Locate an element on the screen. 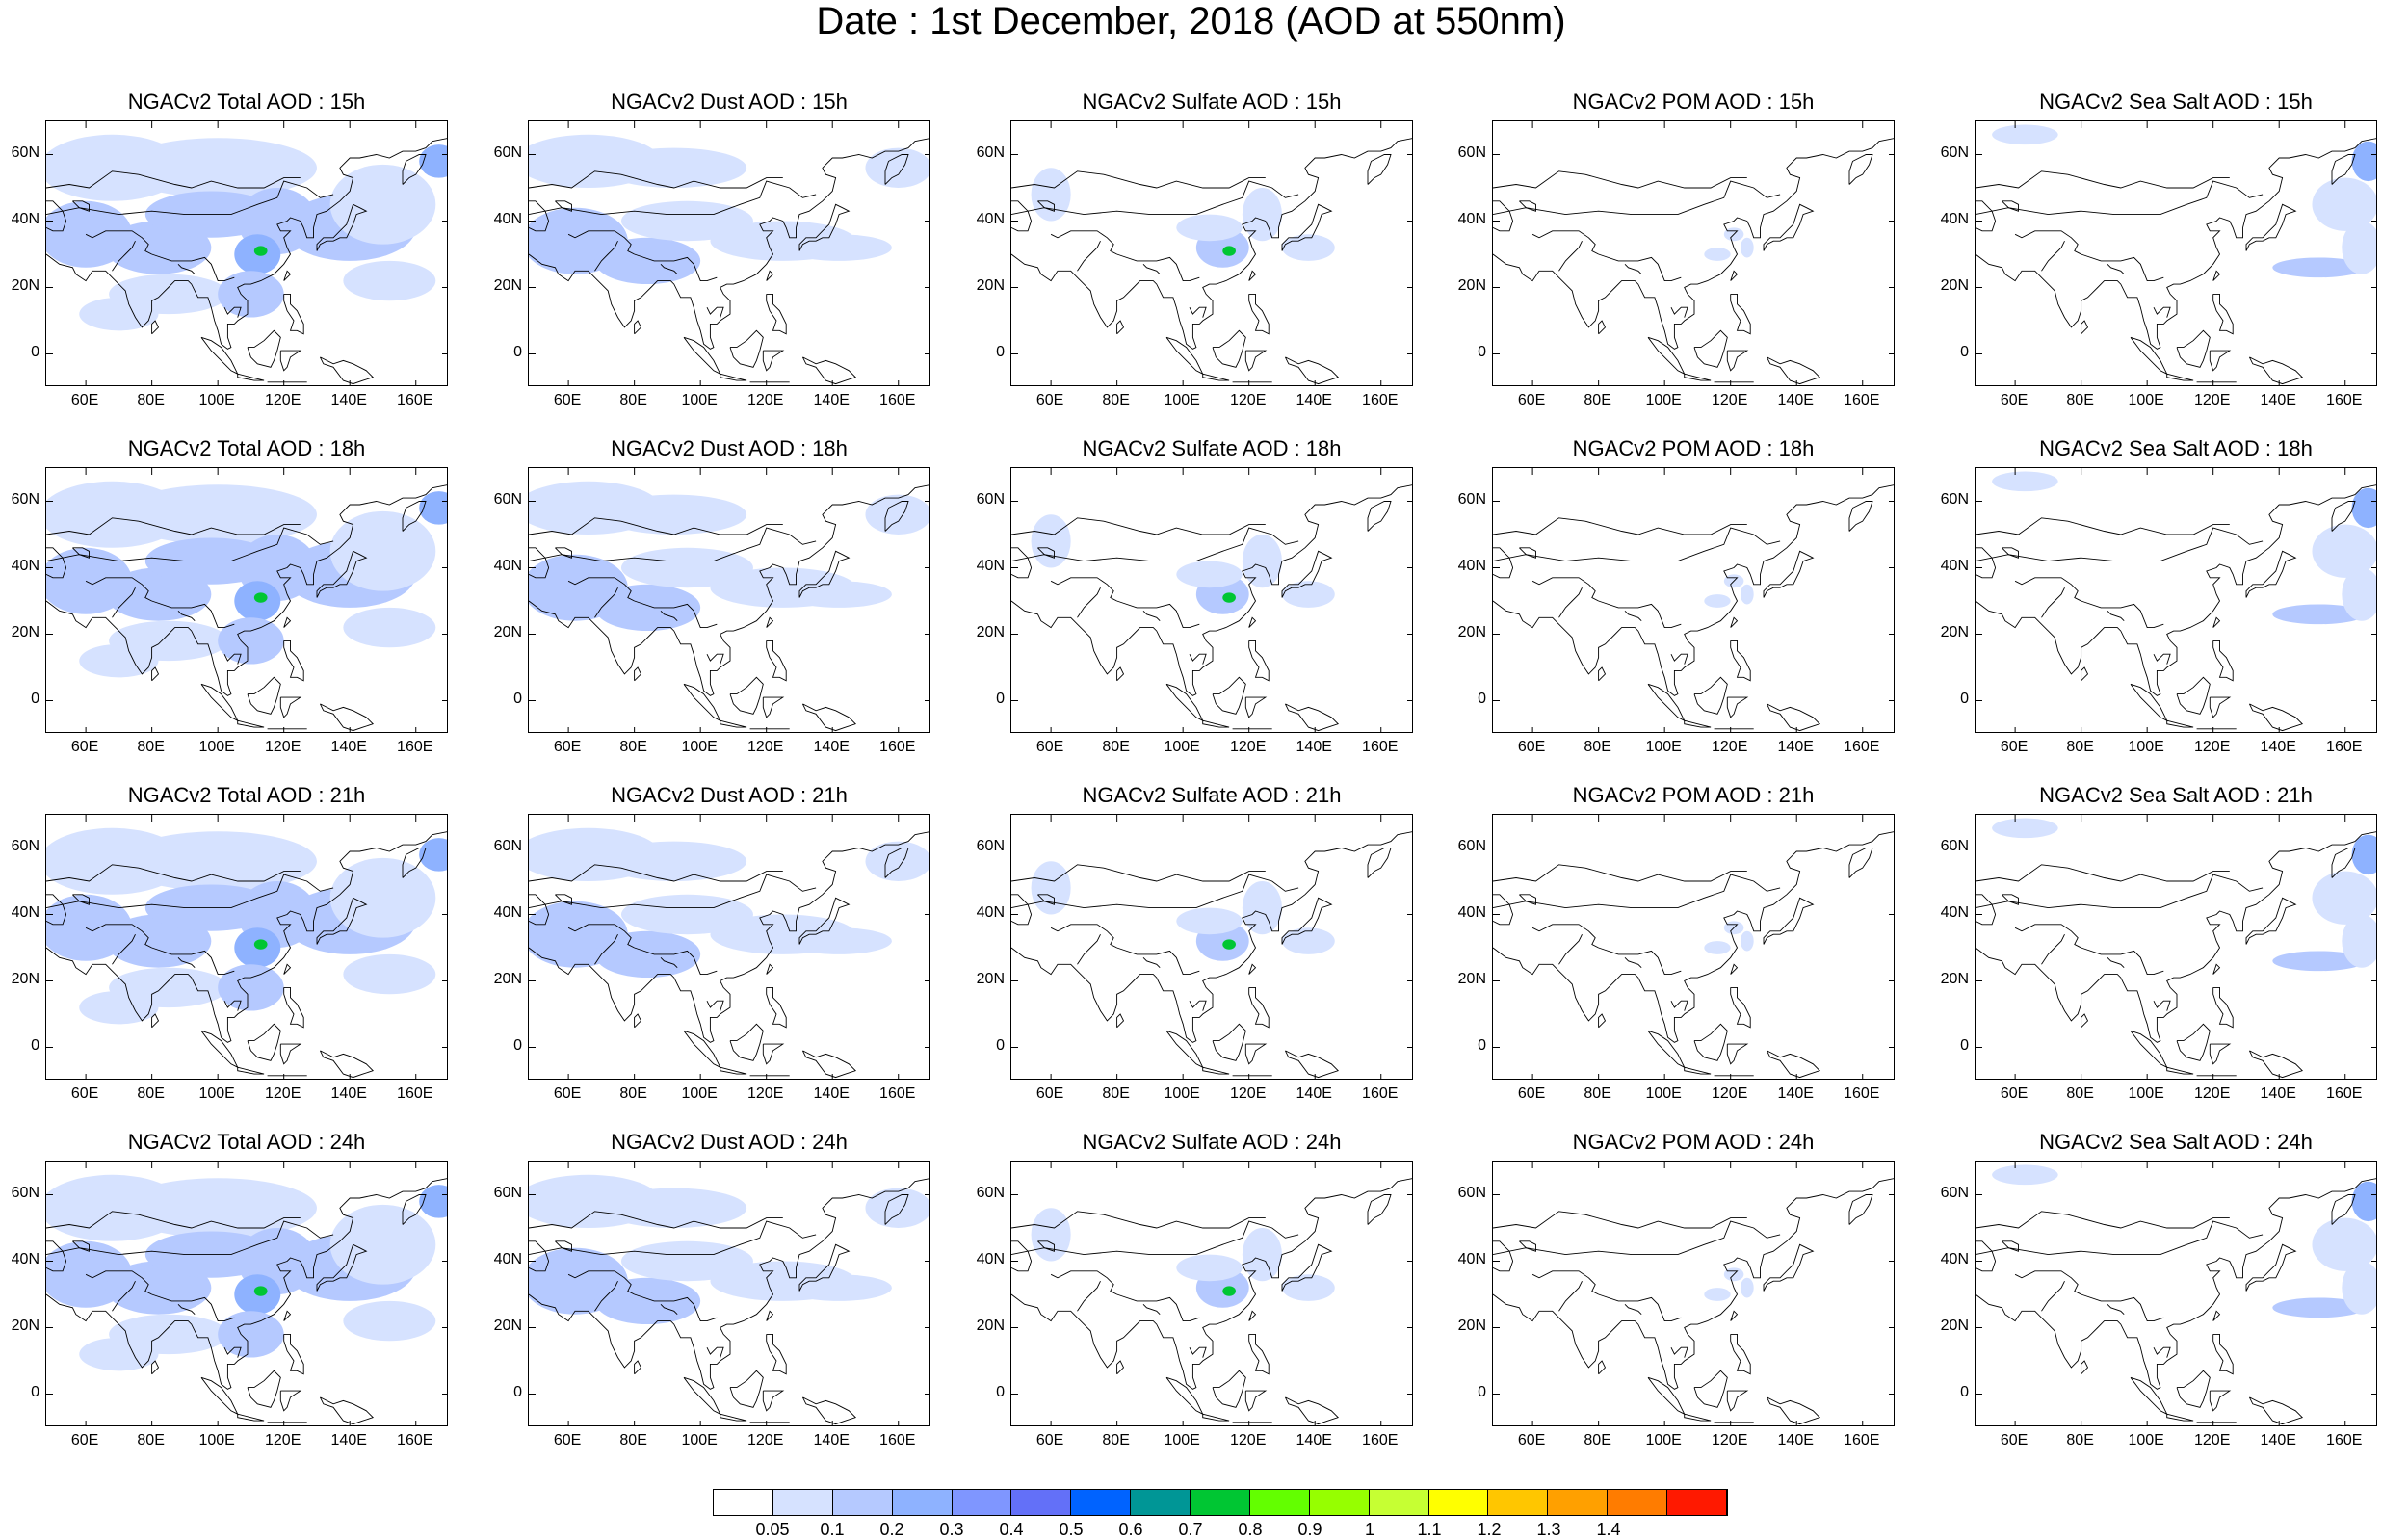  panel-title: NGACv2 Sulfate AOD : 15h is located at coordinates (1212, 102).